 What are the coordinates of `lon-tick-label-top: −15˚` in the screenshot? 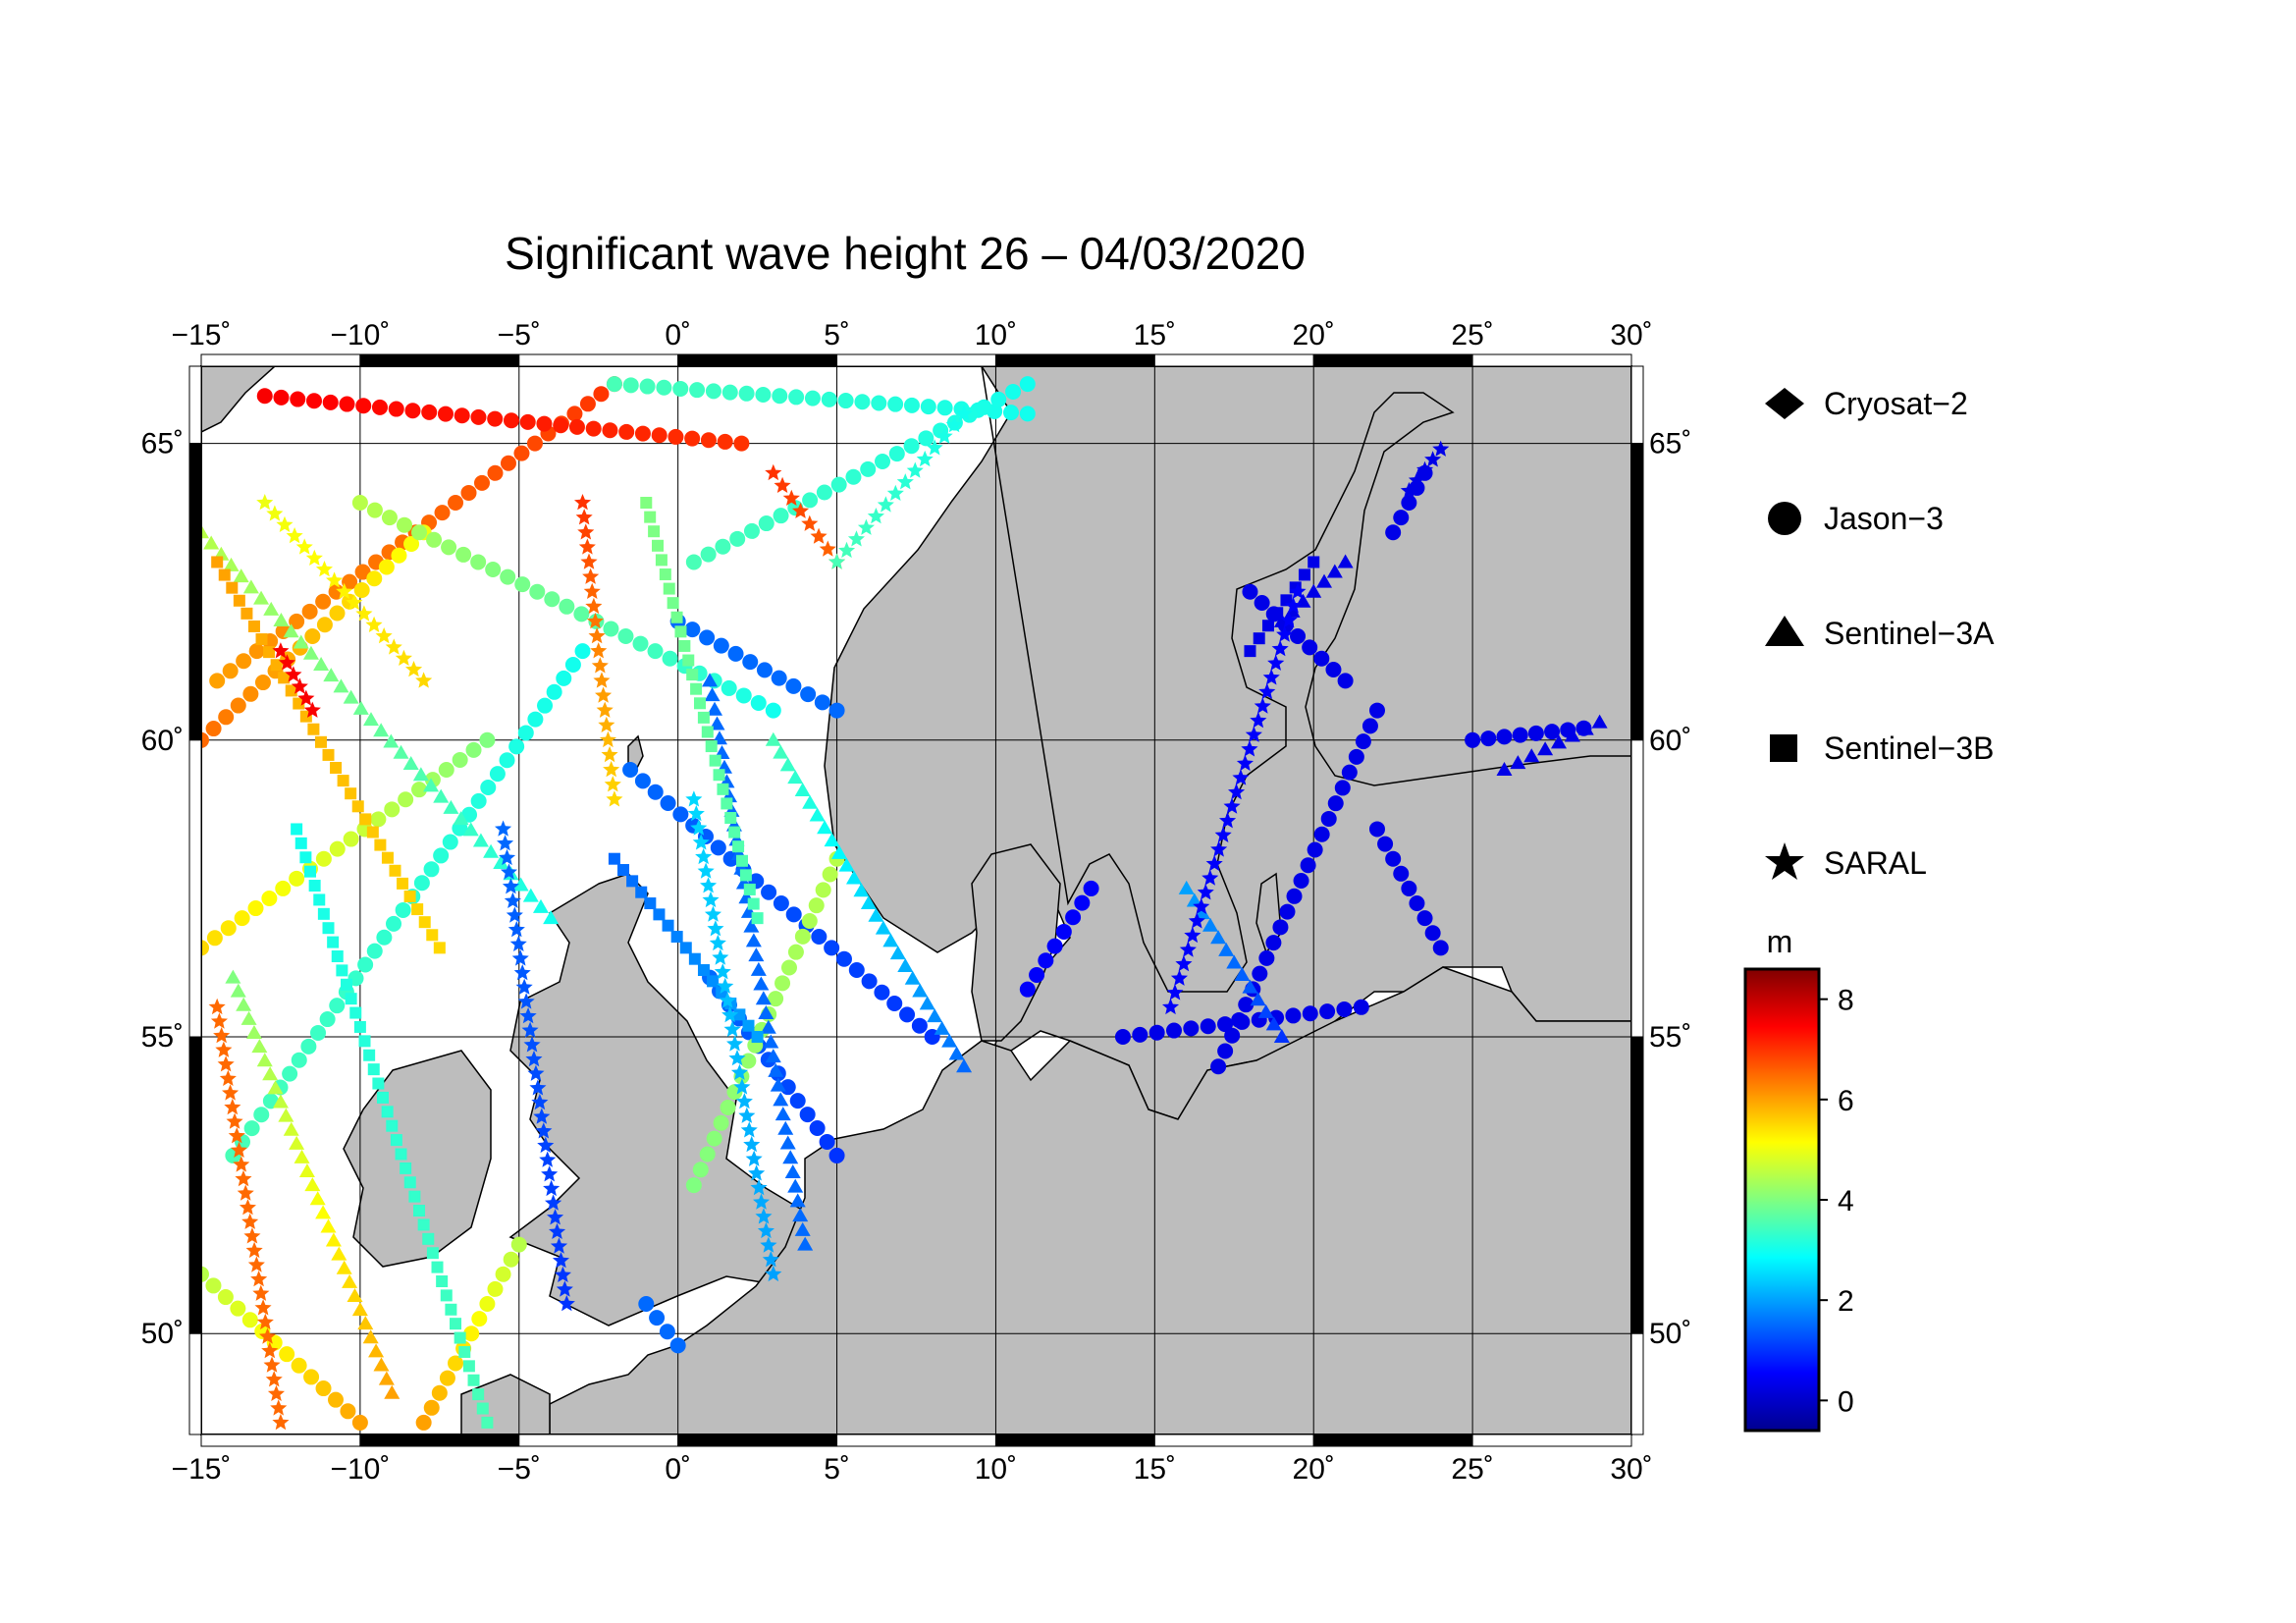 It's located at (202, 335).